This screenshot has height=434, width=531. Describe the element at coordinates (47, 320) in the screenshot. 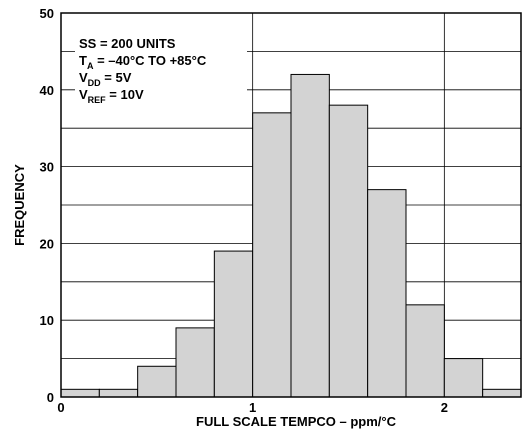

I see `y-tick-label: 10` at that location.